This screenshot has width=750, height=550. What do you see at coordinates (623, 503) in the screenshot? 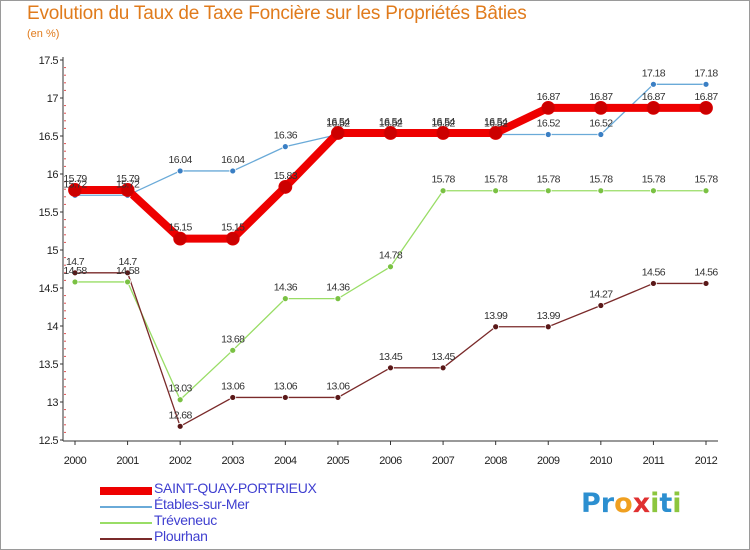
I see `logo-letter: o` at bounding box center [623, 503].